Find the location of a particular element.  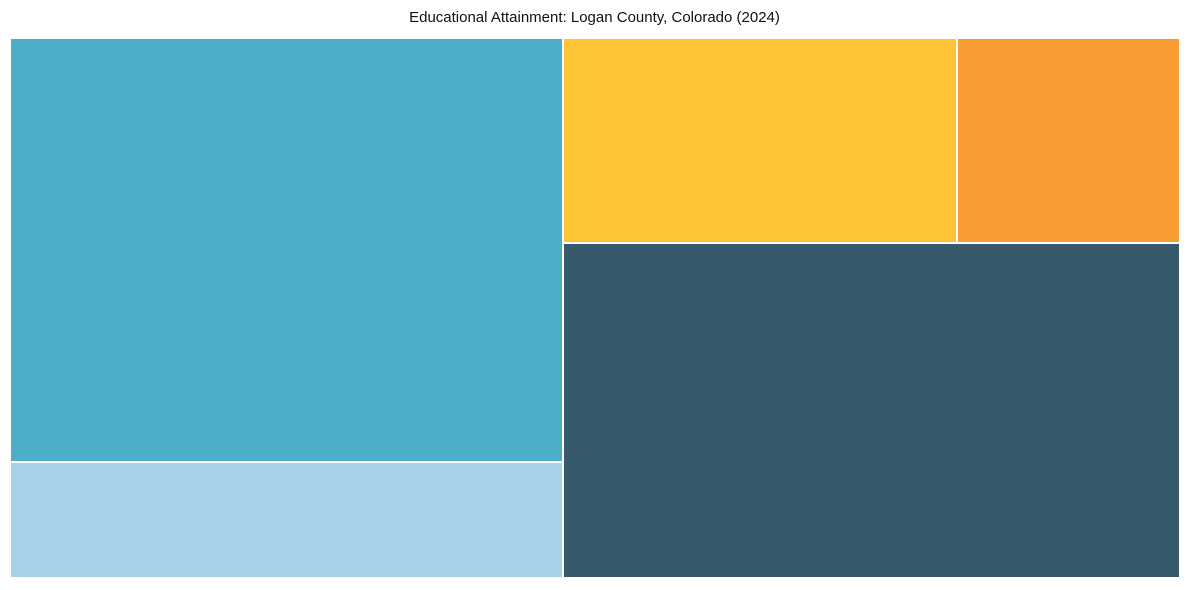

yellow-segment-tile is located at coordinates (760, 140).